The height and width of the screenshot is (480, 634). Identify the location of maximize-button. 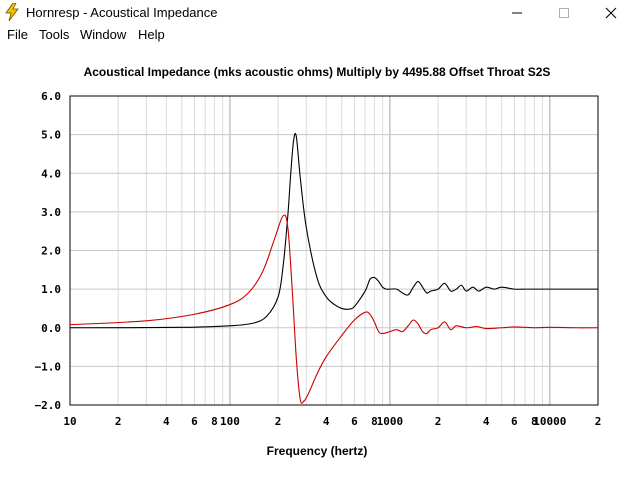
(564, 12).